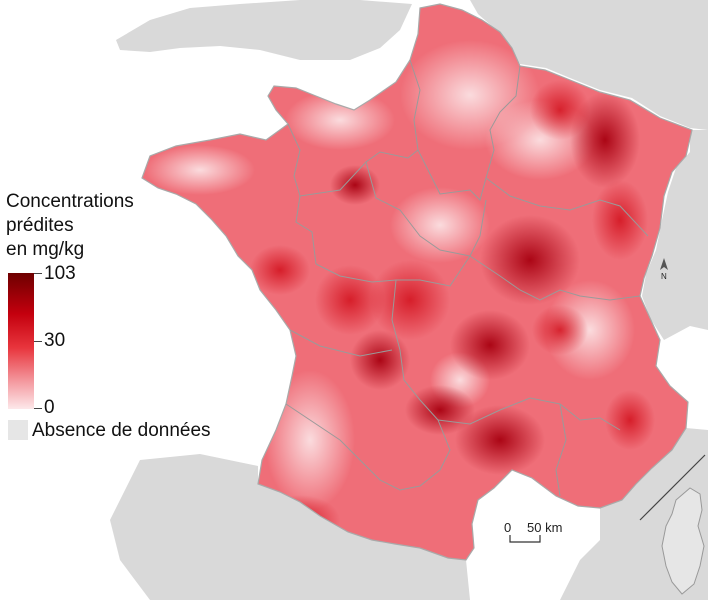 This screenshot has height=600, width=708. Describe the element at coordinates (49, 407) in the screenshot. I see `legend-min-label: 0` at that location.